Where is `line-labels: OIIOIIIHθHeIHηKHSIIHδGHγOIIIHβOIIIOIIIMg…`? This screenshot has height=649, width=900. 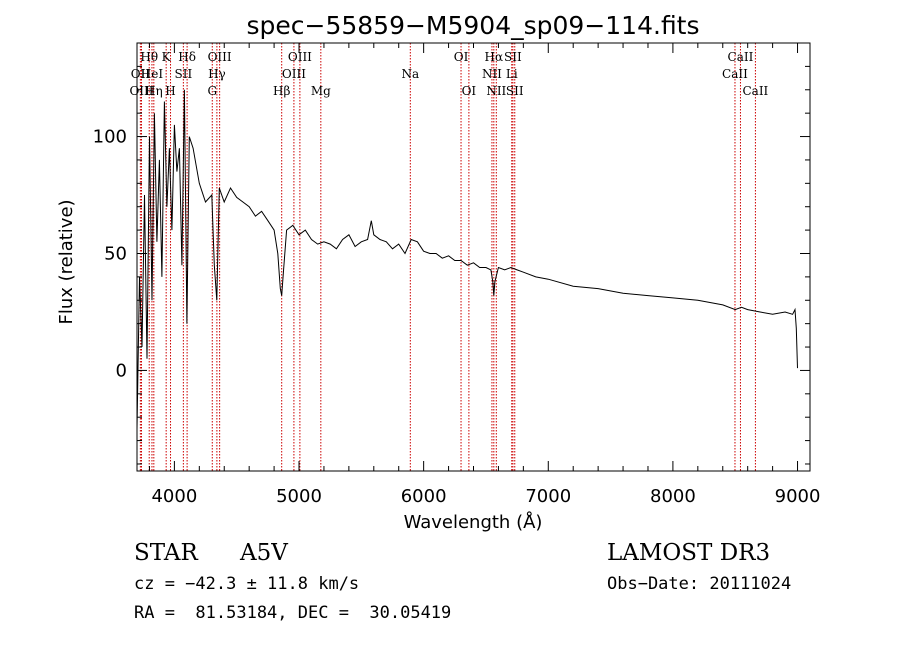 line-labels: OIIOIIIHθHeIHηKHSIIHδGHγOIIIHβOIIIOIIIMg… is located at coordinates (448, 74).